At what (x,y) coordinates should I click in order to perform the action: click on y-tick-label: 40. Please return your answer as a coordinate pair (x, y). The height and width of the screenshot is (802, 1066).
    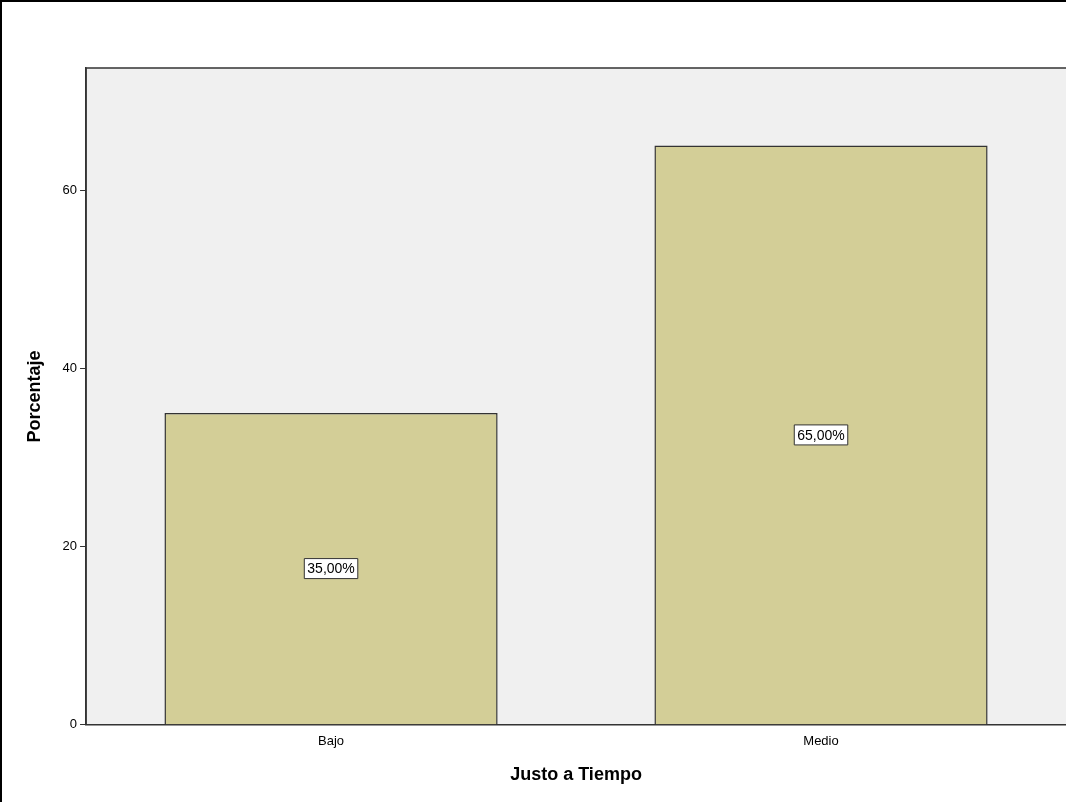
    Looking at the image, I should click on (70, 367).